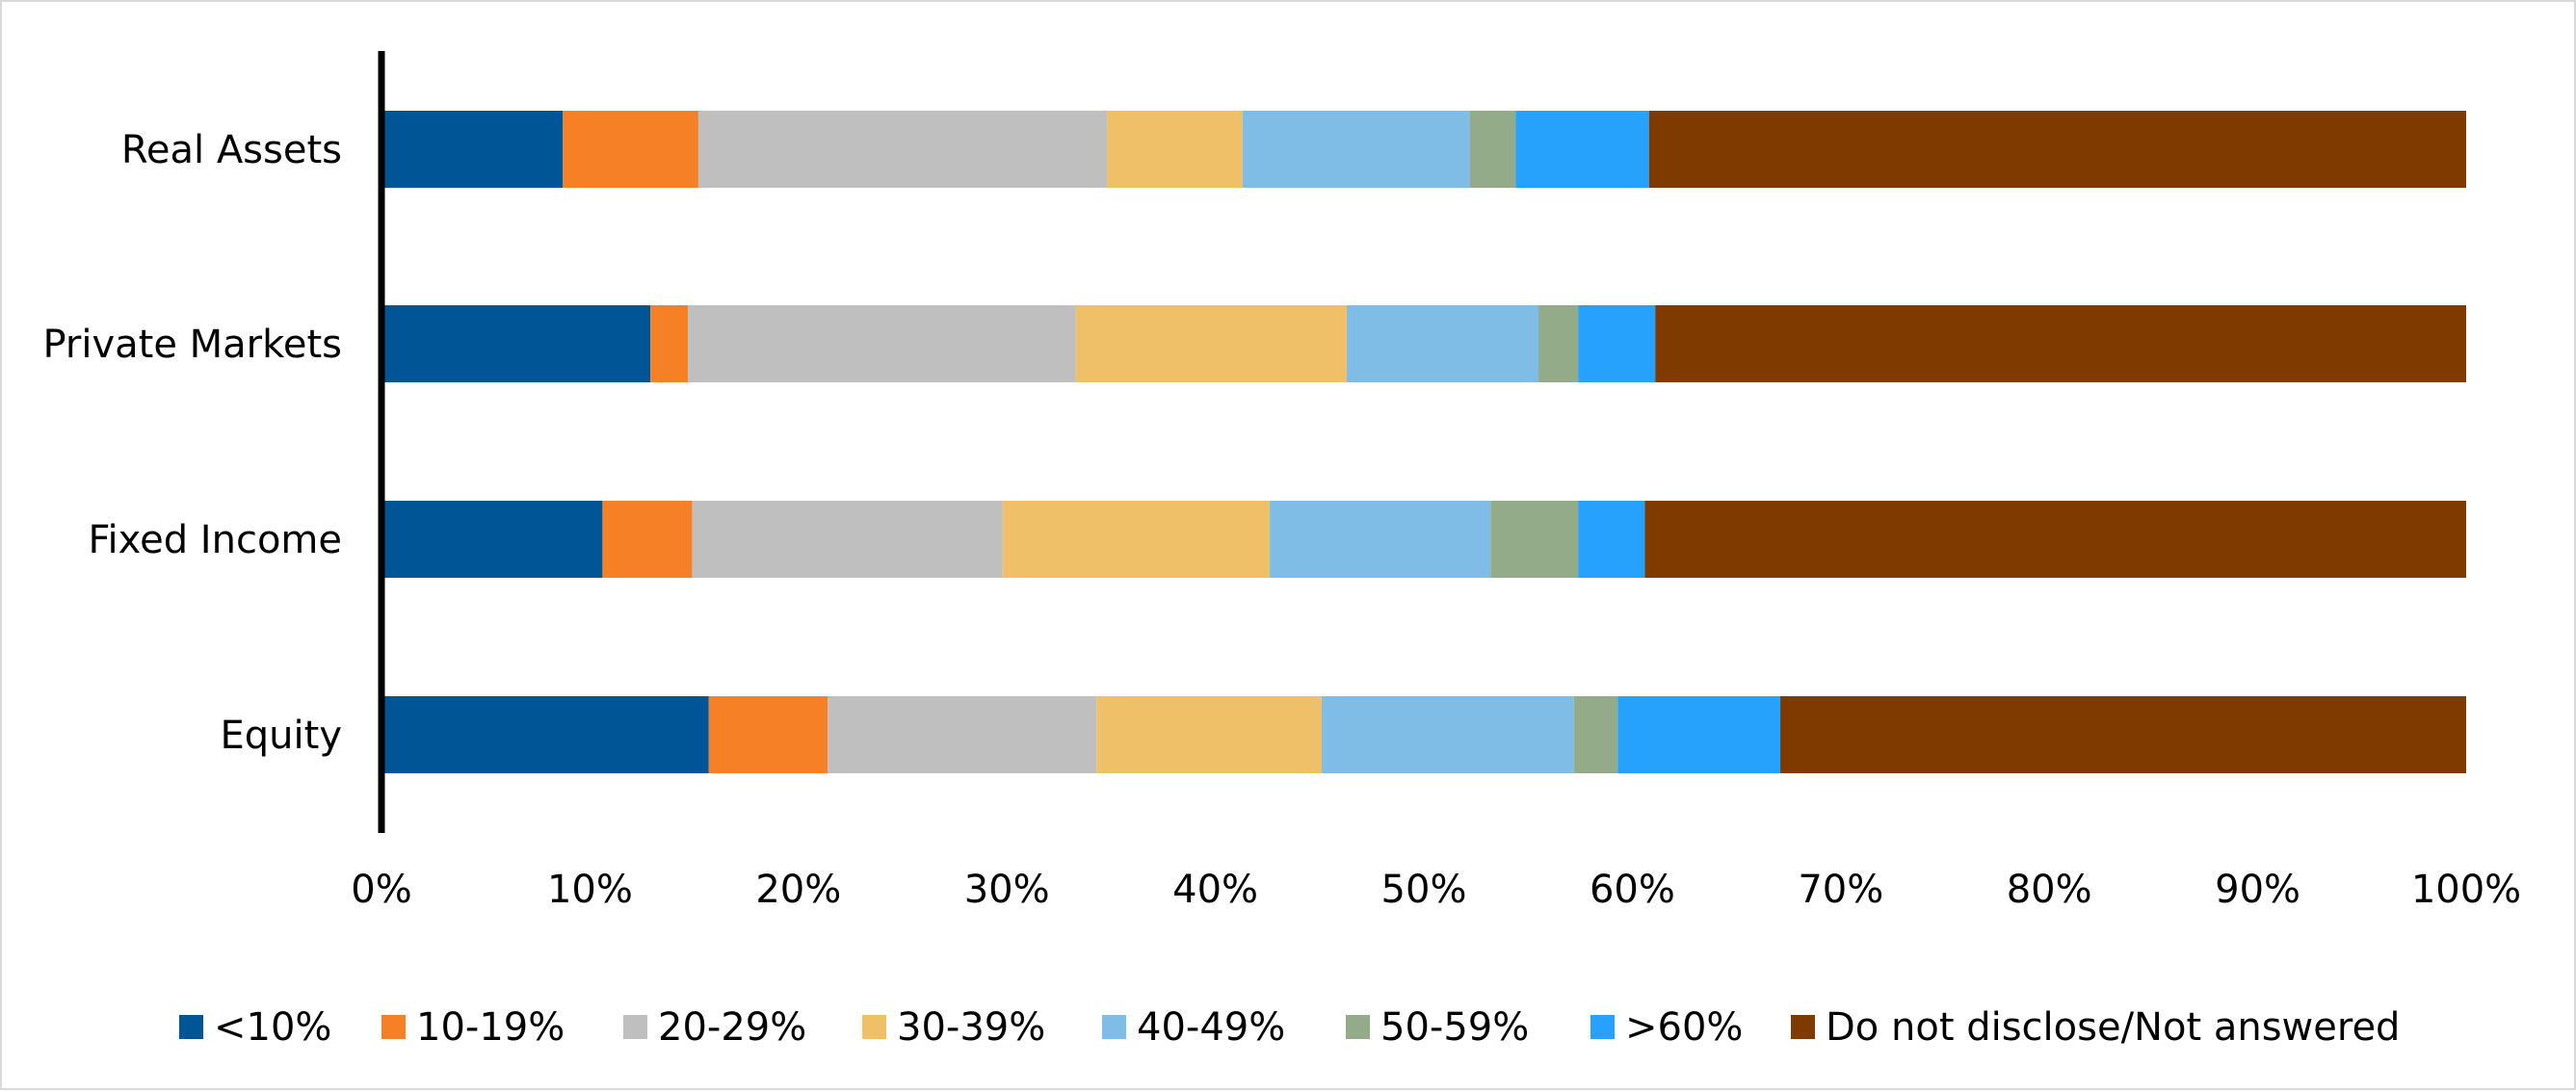 This screenshot has height=1092, width=2576. Describe the element at coordinates (2466, 890) in the screenshot. I see `x-tick-label: 100%` at that location.